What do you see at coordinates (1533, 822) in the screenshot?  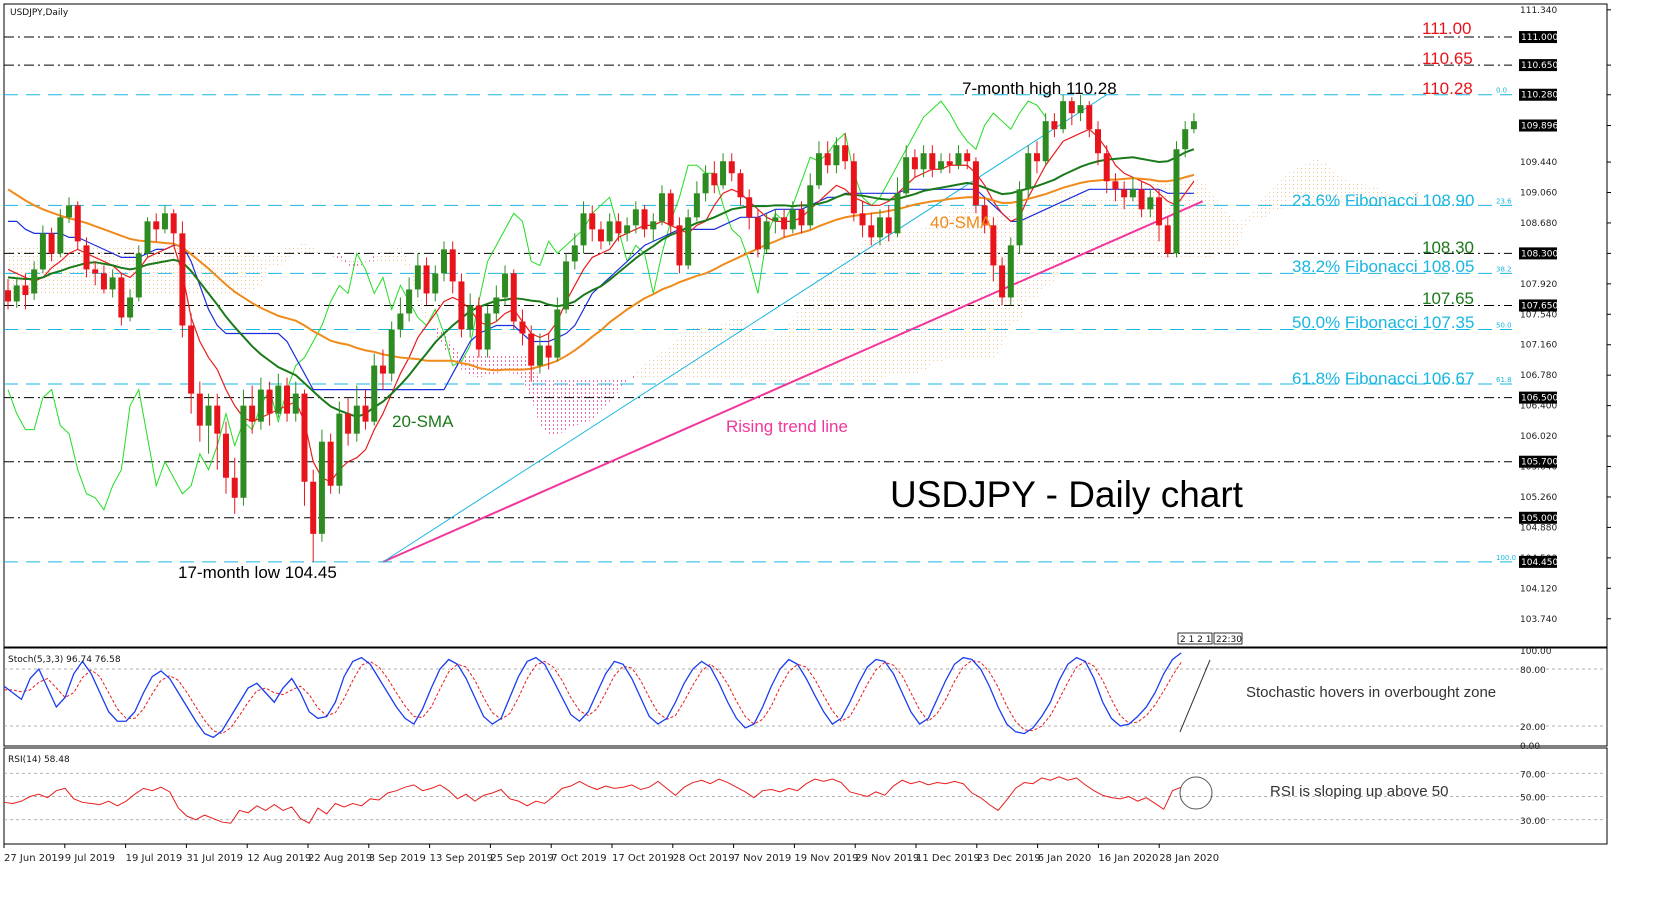 I see `rsi-tick-label-2: 30.00` at bounding box center [1533, 822].